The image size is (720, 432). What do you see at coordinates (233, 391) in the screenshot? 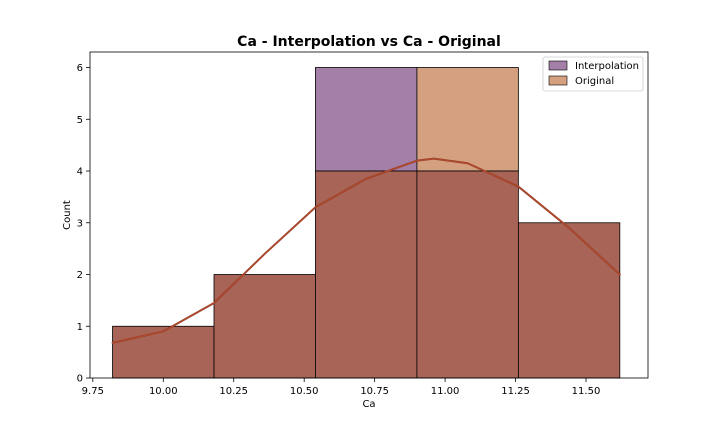
I see `x-tick-label: 10.25` at bounding box center [233, 391].